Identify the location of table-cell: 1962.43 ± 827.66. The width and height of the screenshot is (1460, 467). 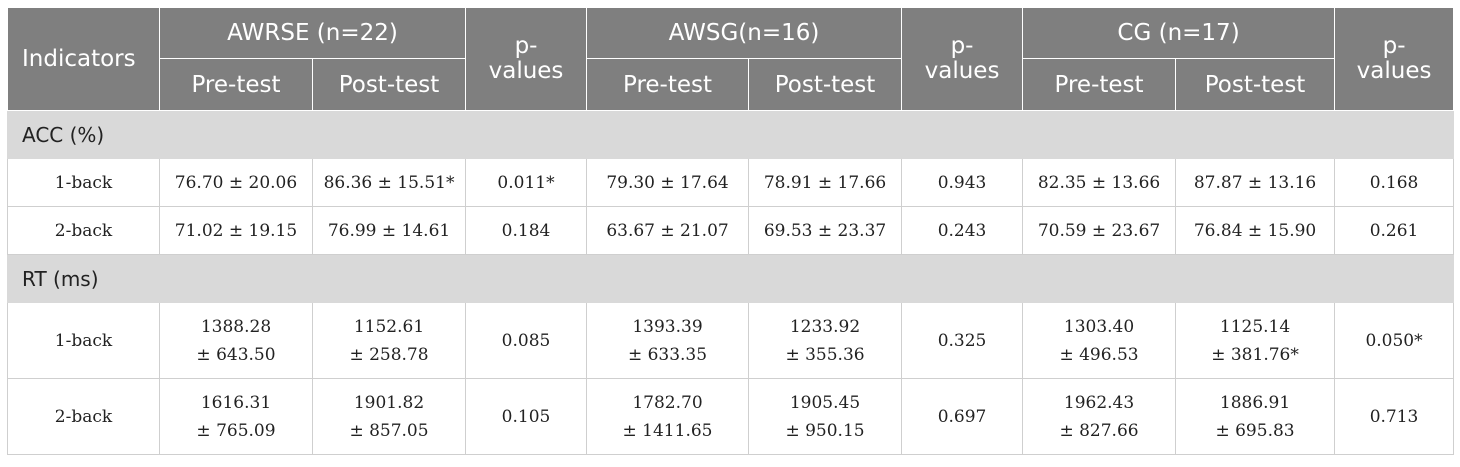
(1099, 416).